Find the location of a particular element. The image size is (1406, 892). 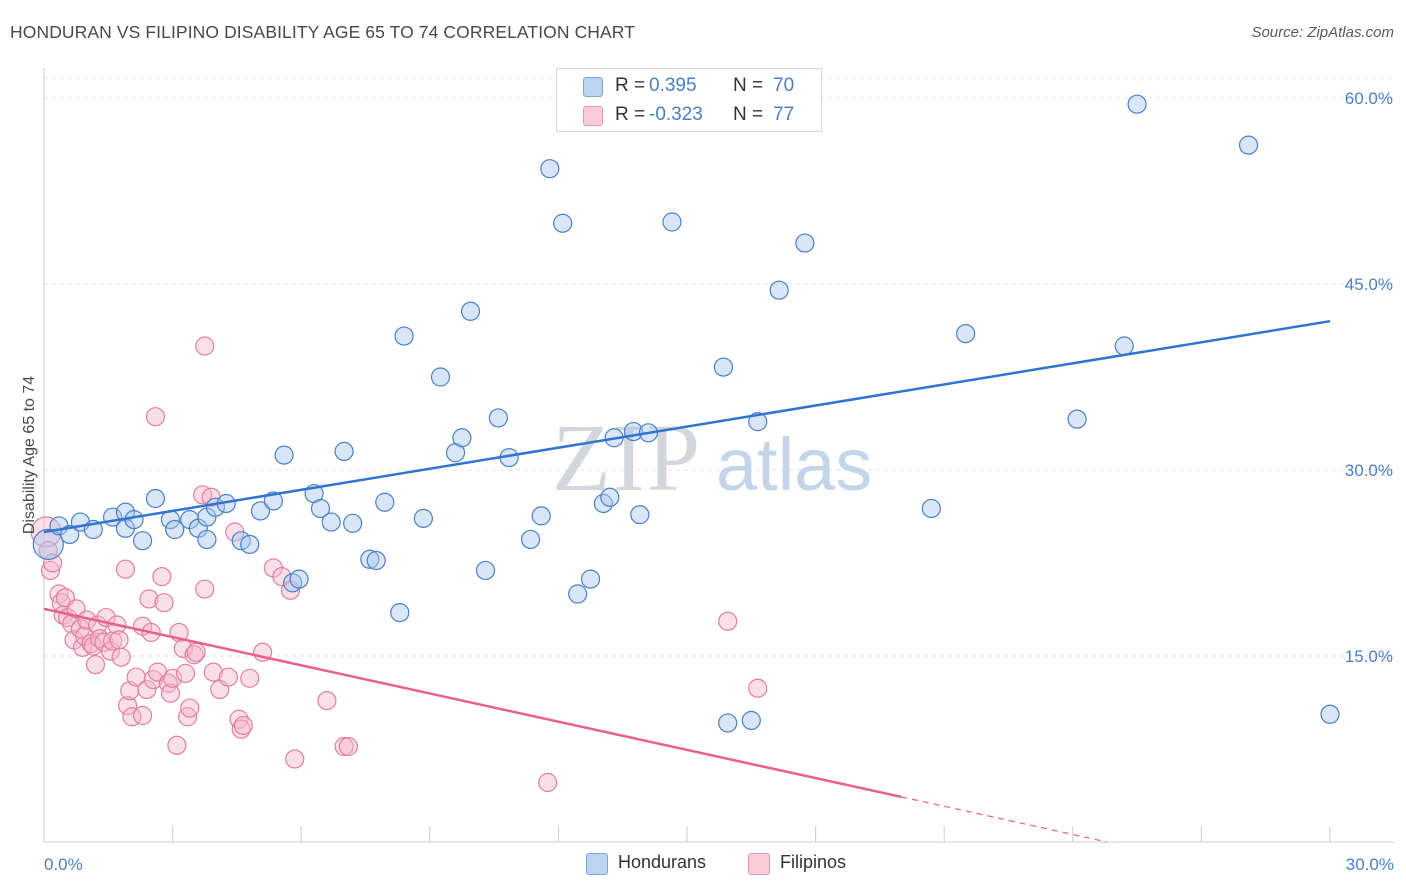

filipinos-trend-extrapolation is located at coordinates (1004, 819).